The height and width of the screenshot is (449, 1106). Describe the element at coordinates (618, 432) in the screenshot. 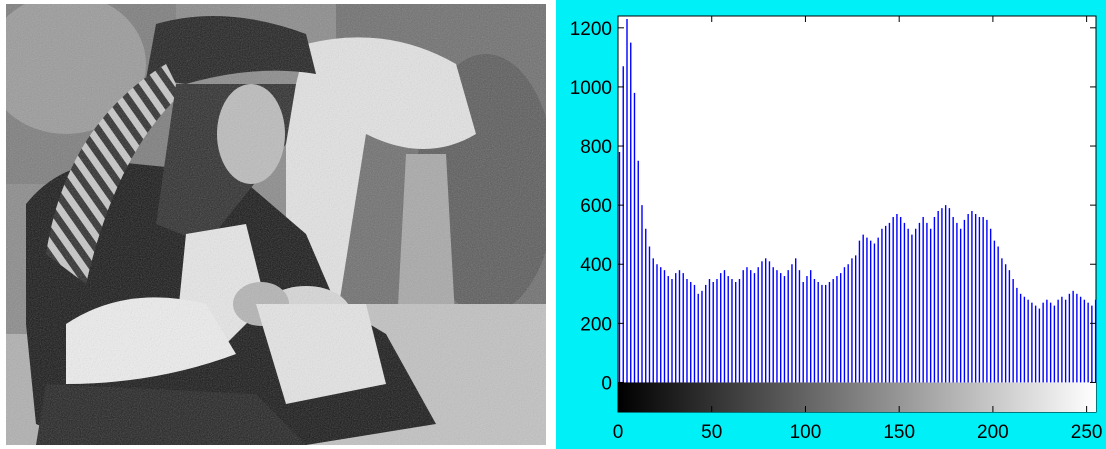

I see `x-tick-label: 0` at that location.